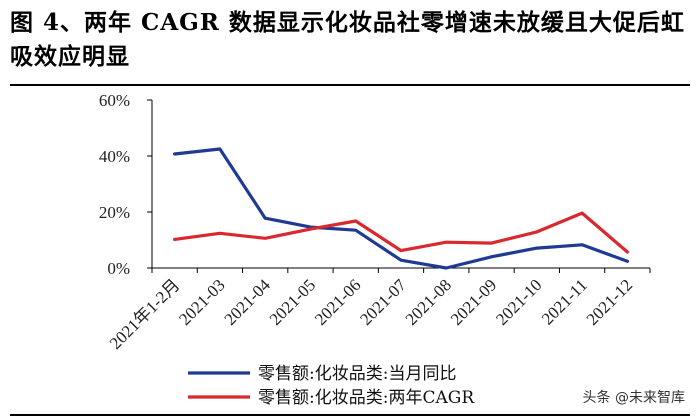  Describe the element at coordinates (338, 302) in the screenshot. I see `x-tick-label: 2021-06` at that location.